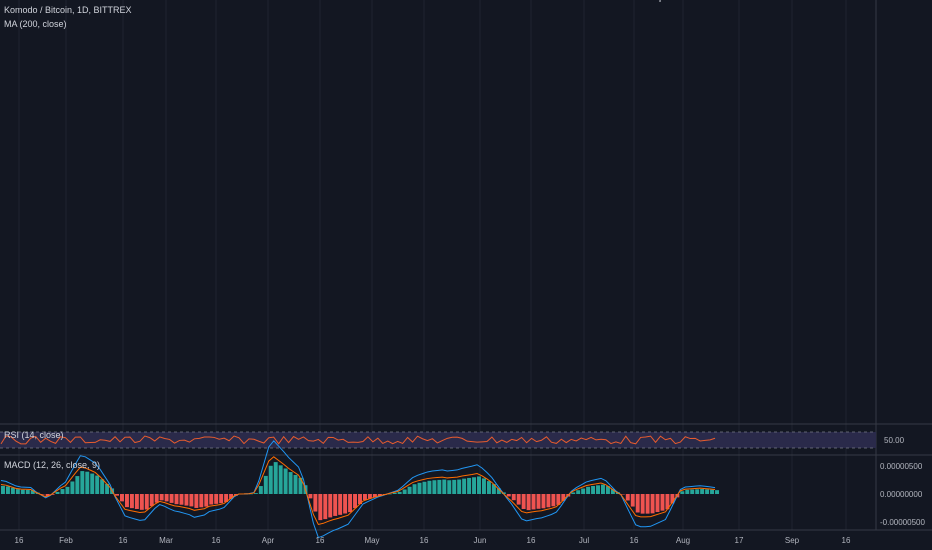 The height and width of the screenshot is (550, 932). Describe the element at coordinates (66, 540) in the screenshot. I see `time-tick-label: Feb` at that location.